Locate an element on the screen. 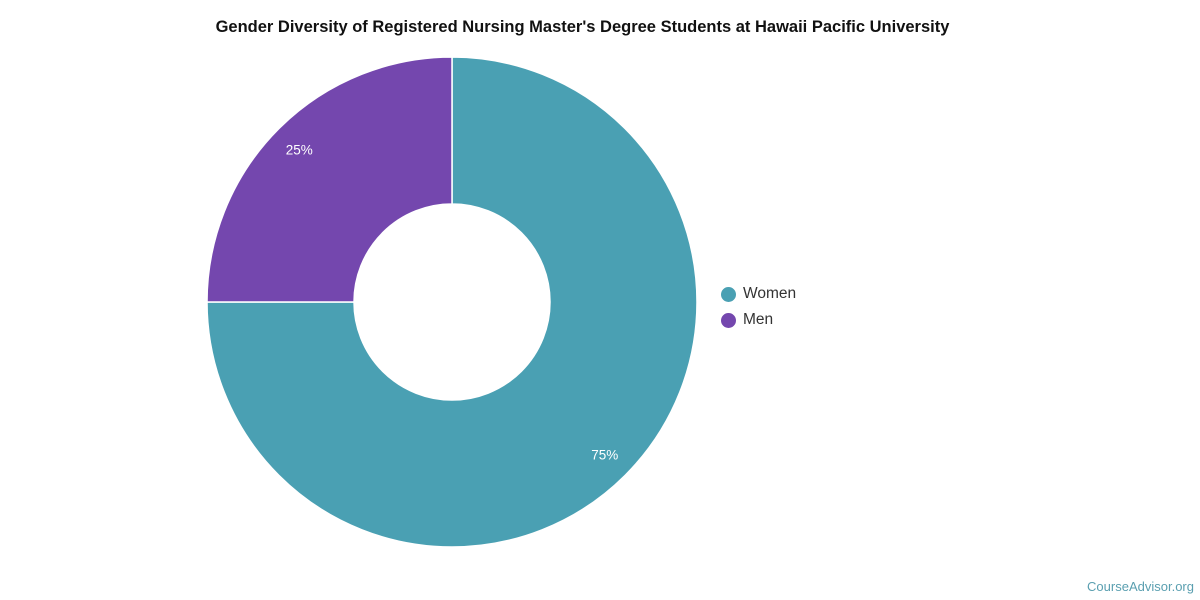  slice-label-women: 75% is located at coordinates (604, 455).